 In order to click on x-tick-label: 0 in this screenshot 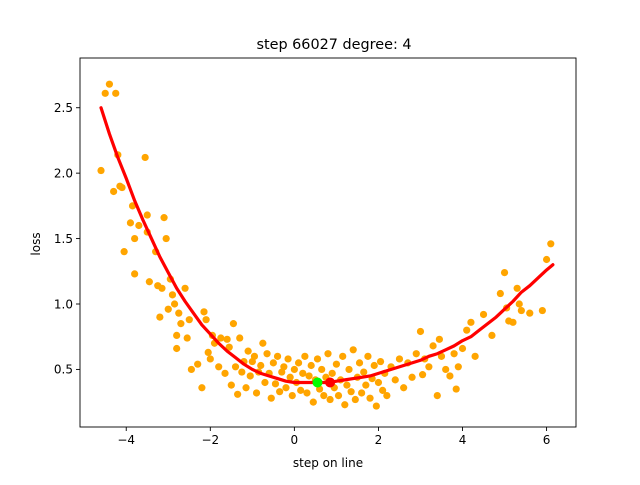, I will do `click(295, 440)`.